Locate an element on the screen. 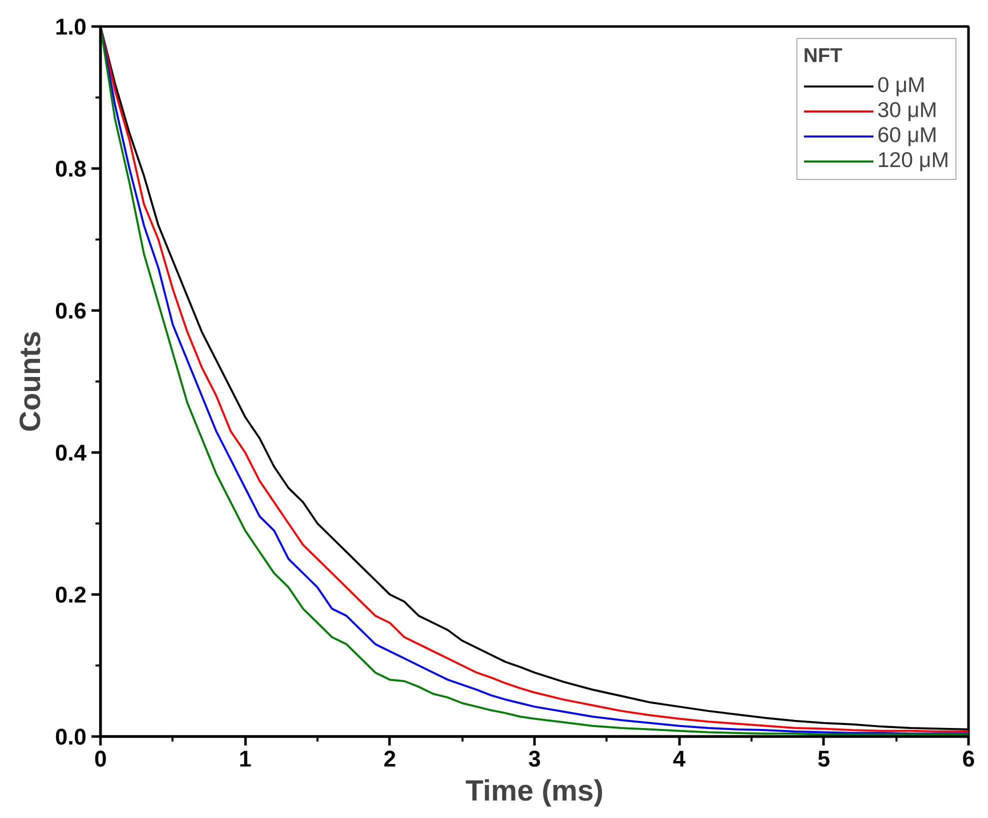 This screenshot has width=988, height=818. legend-label: 120 μM is located at coordinates (913, 160).